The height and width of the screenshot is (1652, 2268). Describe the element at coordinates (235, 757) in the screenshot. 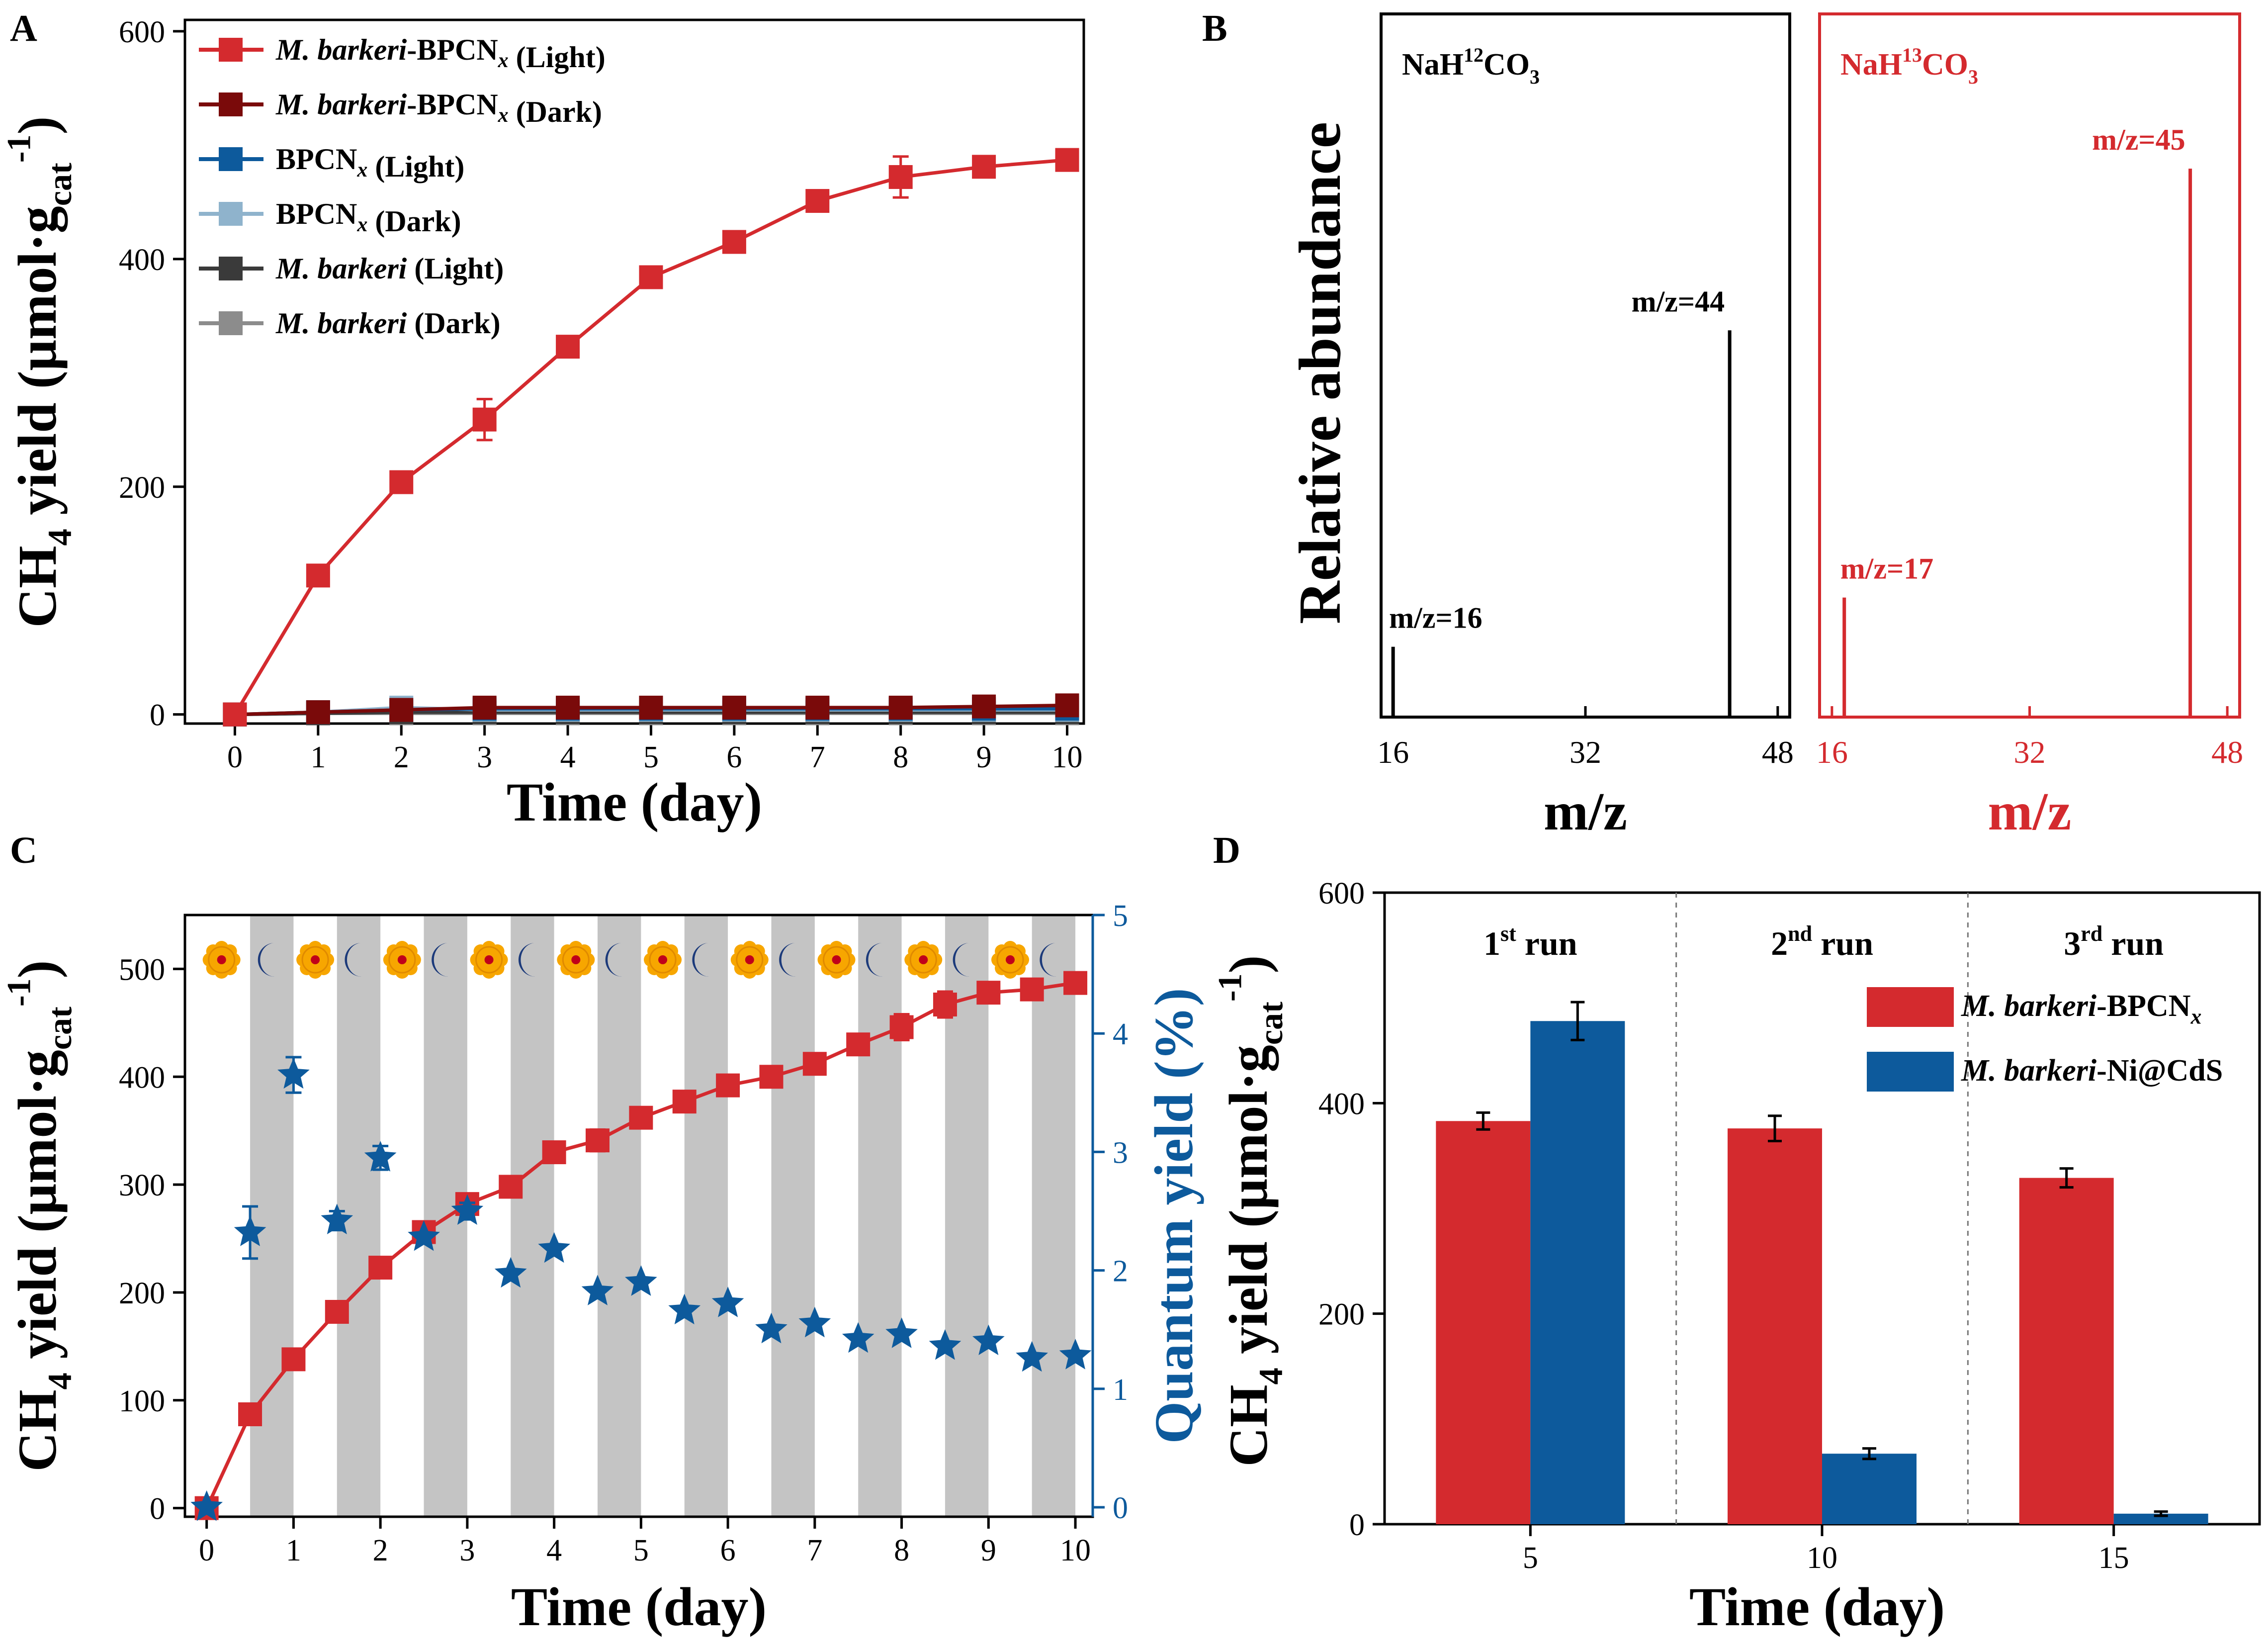

I see `x-tick-label: 0` at that location.